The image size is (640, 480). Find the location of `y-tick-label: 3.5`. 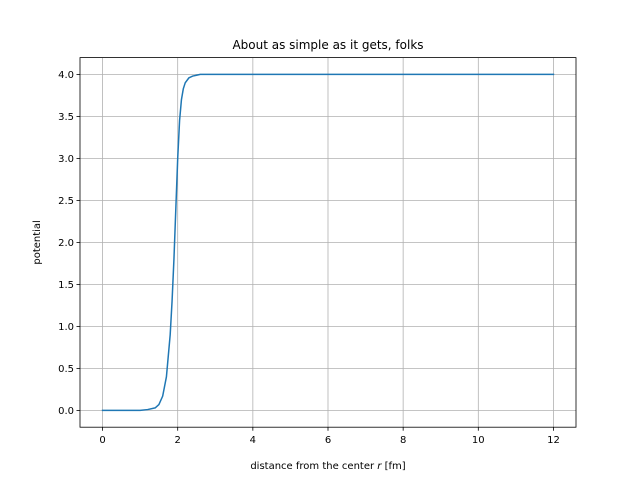

y-tick-label: 3.5 is located at coordinates (66, 117).